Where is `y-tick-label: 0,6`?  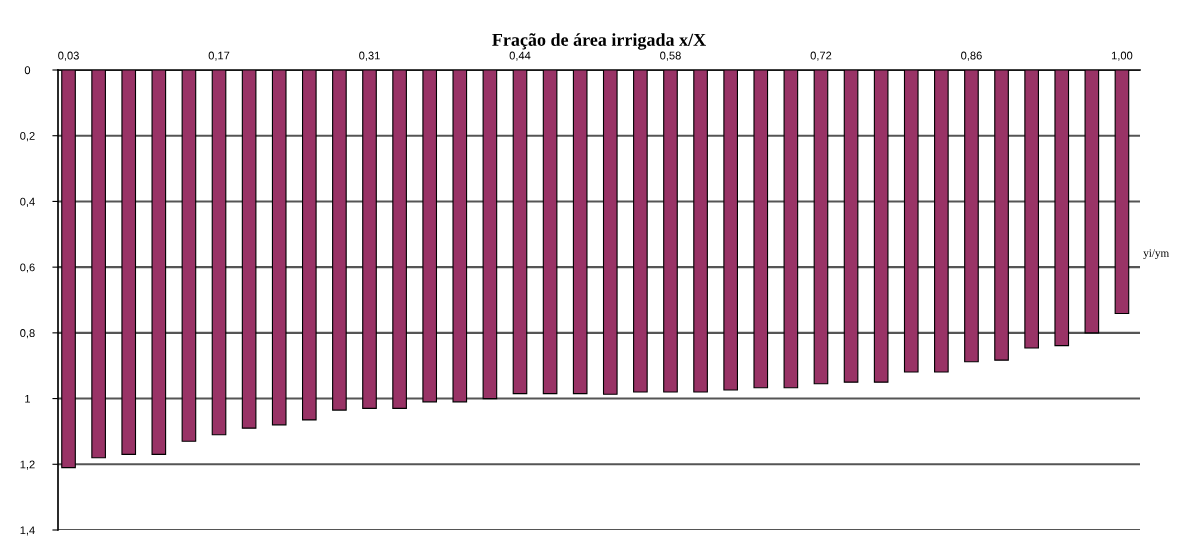
y-tick-label: 0,6 is located at coordinates (27, 268).